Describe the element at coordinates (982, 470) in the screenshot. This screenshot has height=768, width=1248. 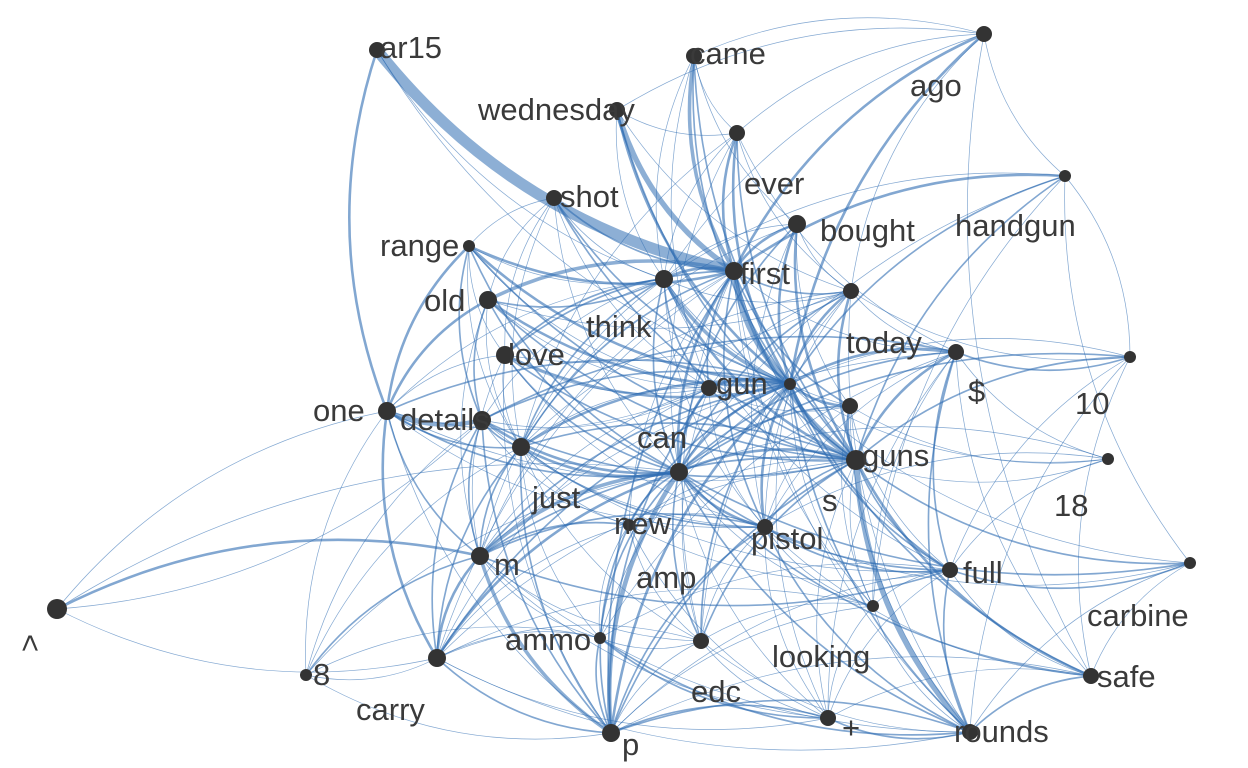
I see `edge-s-eighteen` at that location.